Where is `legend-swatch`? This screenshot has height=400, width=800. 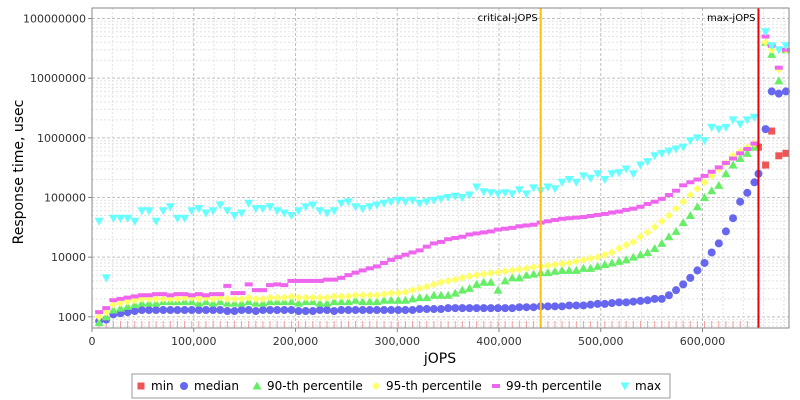
legend-swatch is located at coordinates (257, 385).